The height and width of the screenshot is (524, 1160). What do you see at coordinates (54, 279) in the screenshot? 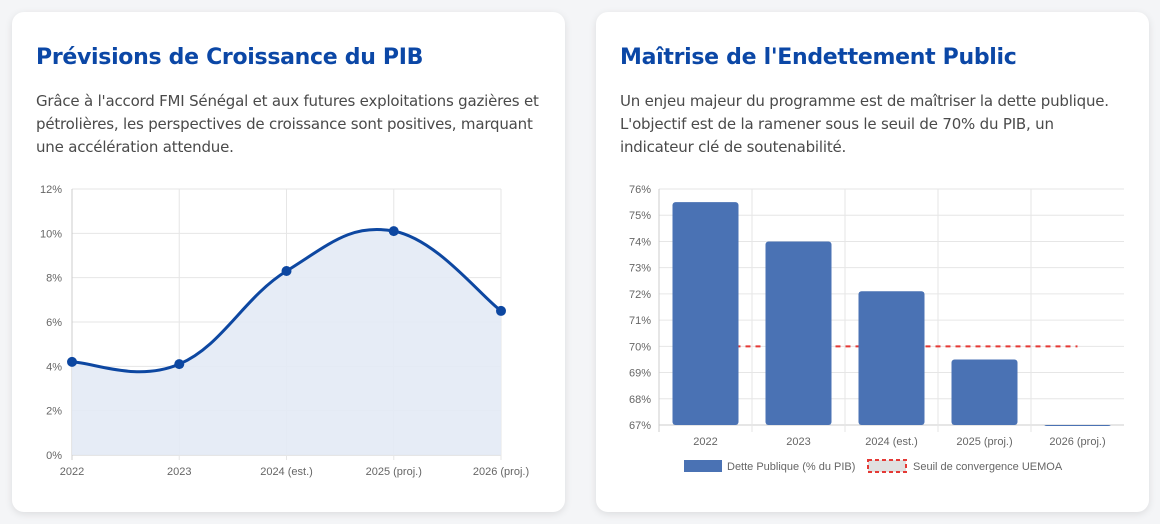
I see `y-tick-label: 8%` at bounding box center [54, 279].